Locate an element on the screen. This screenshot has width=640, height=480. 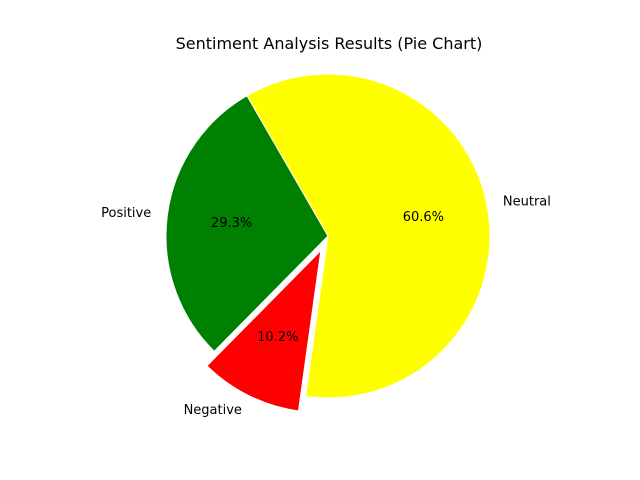
pie-slice-positive is located at coordinates (247, 224).